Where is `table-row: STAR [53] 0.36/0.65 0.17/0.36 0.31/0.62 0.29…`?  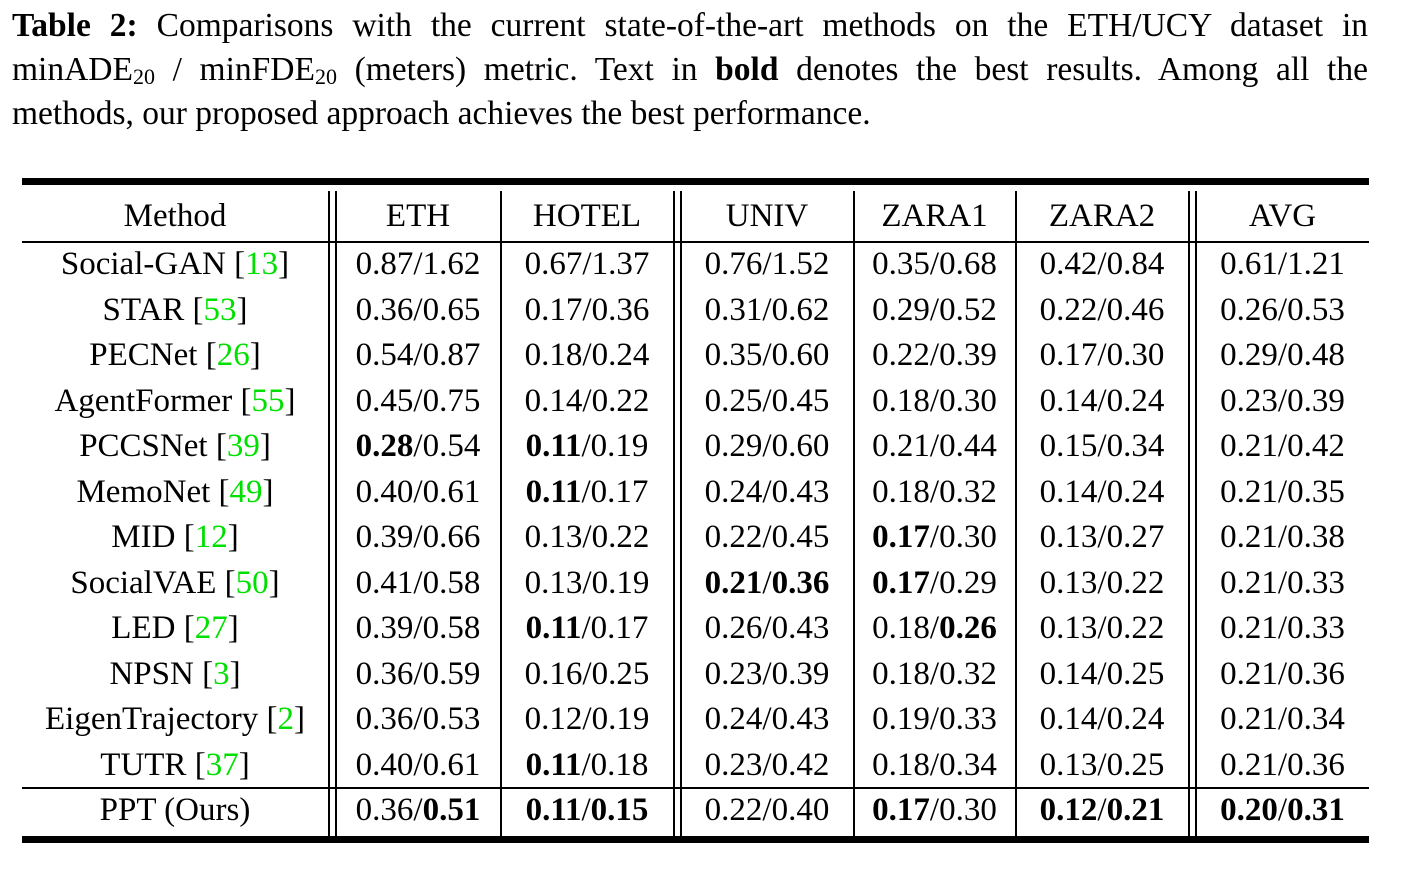 table-row: STAR [53] 0.36/0.65 0.17/0.36 0.31/0.62 0.29… is located at coordinates (701, 311).